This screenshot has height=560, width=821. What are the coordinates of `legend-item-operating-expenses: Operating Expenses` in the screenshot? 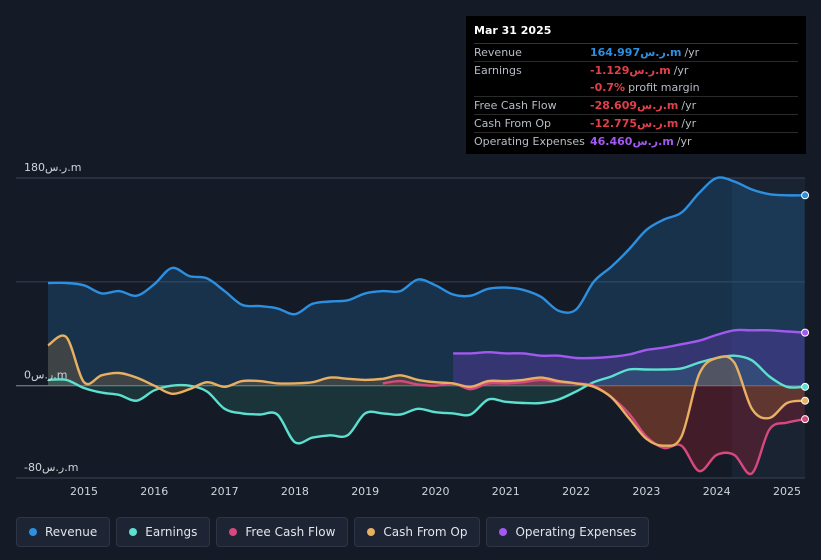 It's located at (568, 532).